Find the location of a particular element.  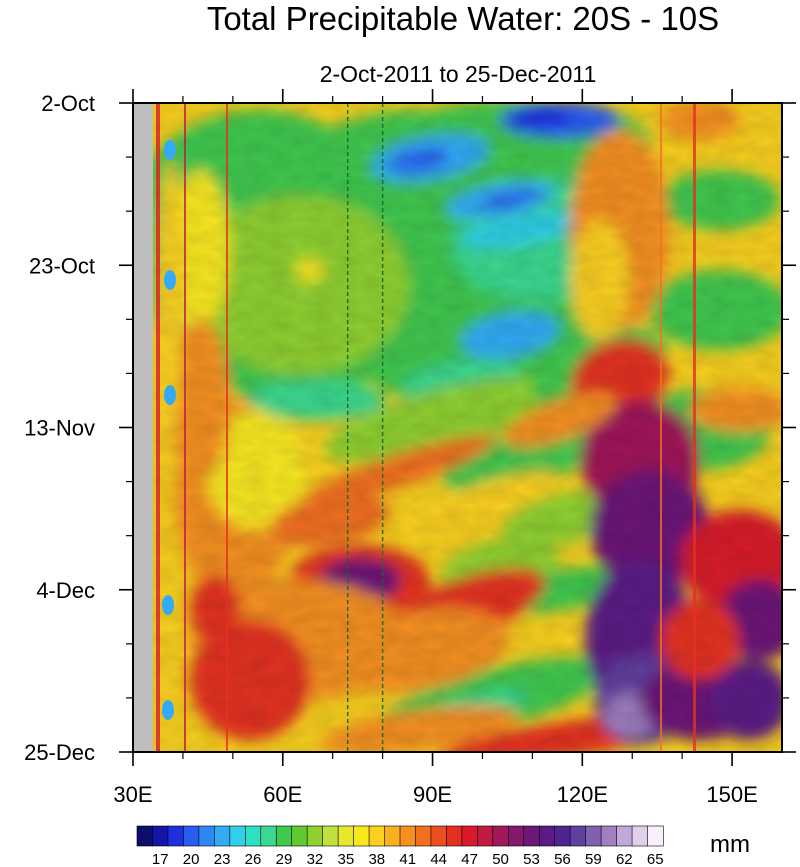

y-tick-label: 23-Oct is located at coordinates (62, 265).